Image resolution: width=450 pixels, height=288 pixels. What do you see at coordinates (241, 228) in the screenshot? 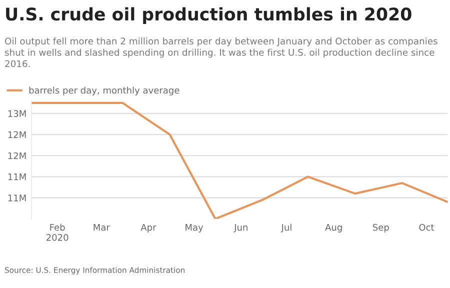
I see `x-tick-label: Jun` at bounding box center [241, 228].